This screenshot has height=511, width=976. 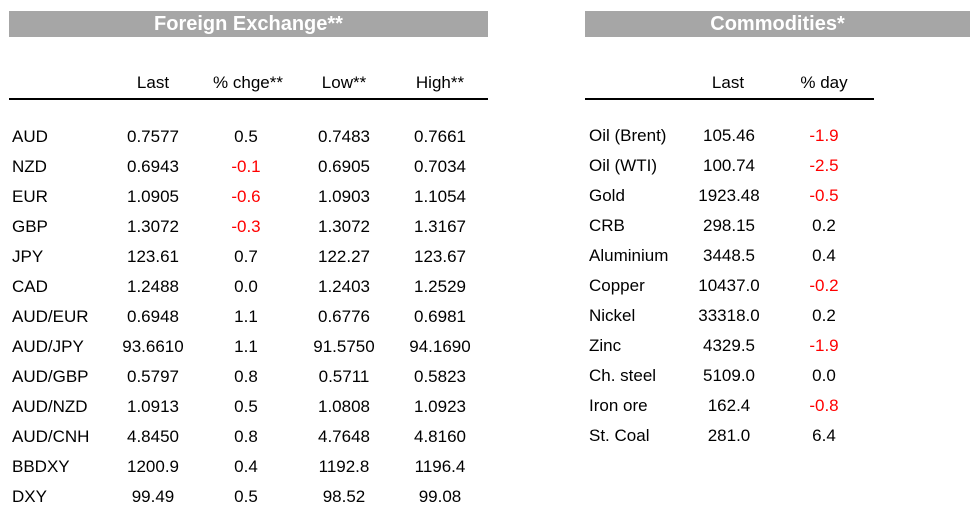 What do you see at coordinates (824, 405) in the screenshot?
I see `commodity-pct-day-value: -0.8` at bounding box center [824, 405].